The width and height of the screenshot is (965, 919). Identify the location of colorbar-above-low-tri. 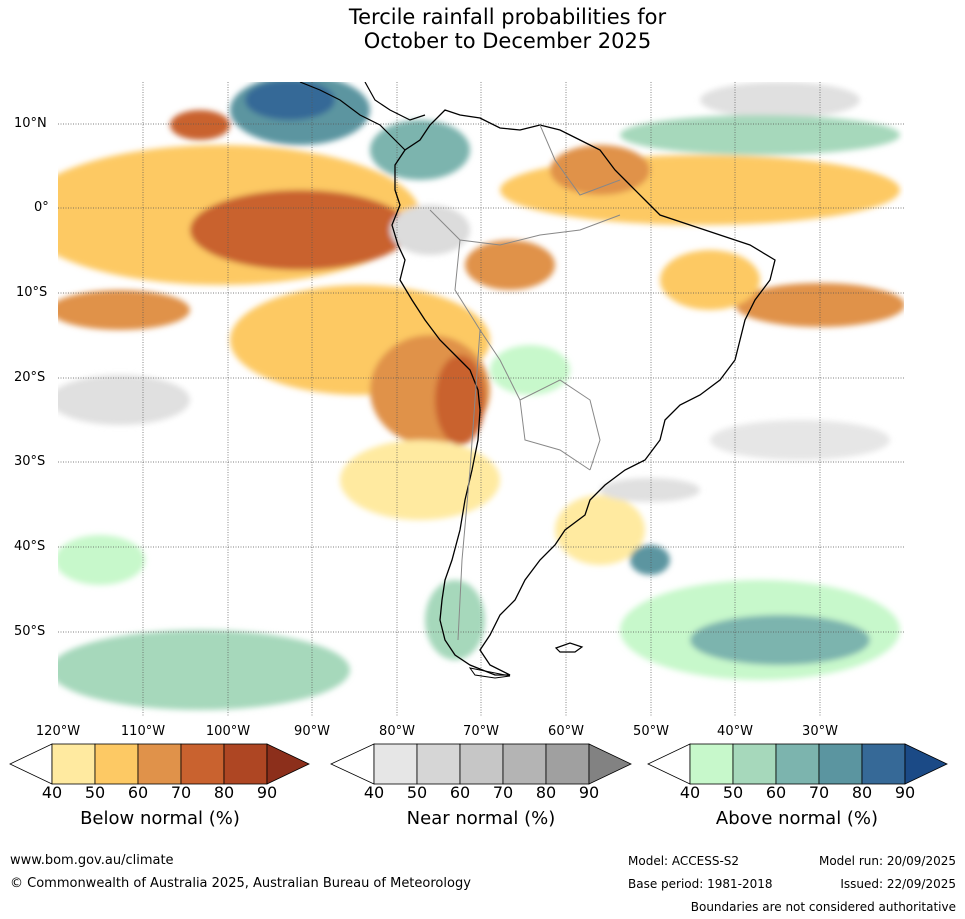
(669, 764).